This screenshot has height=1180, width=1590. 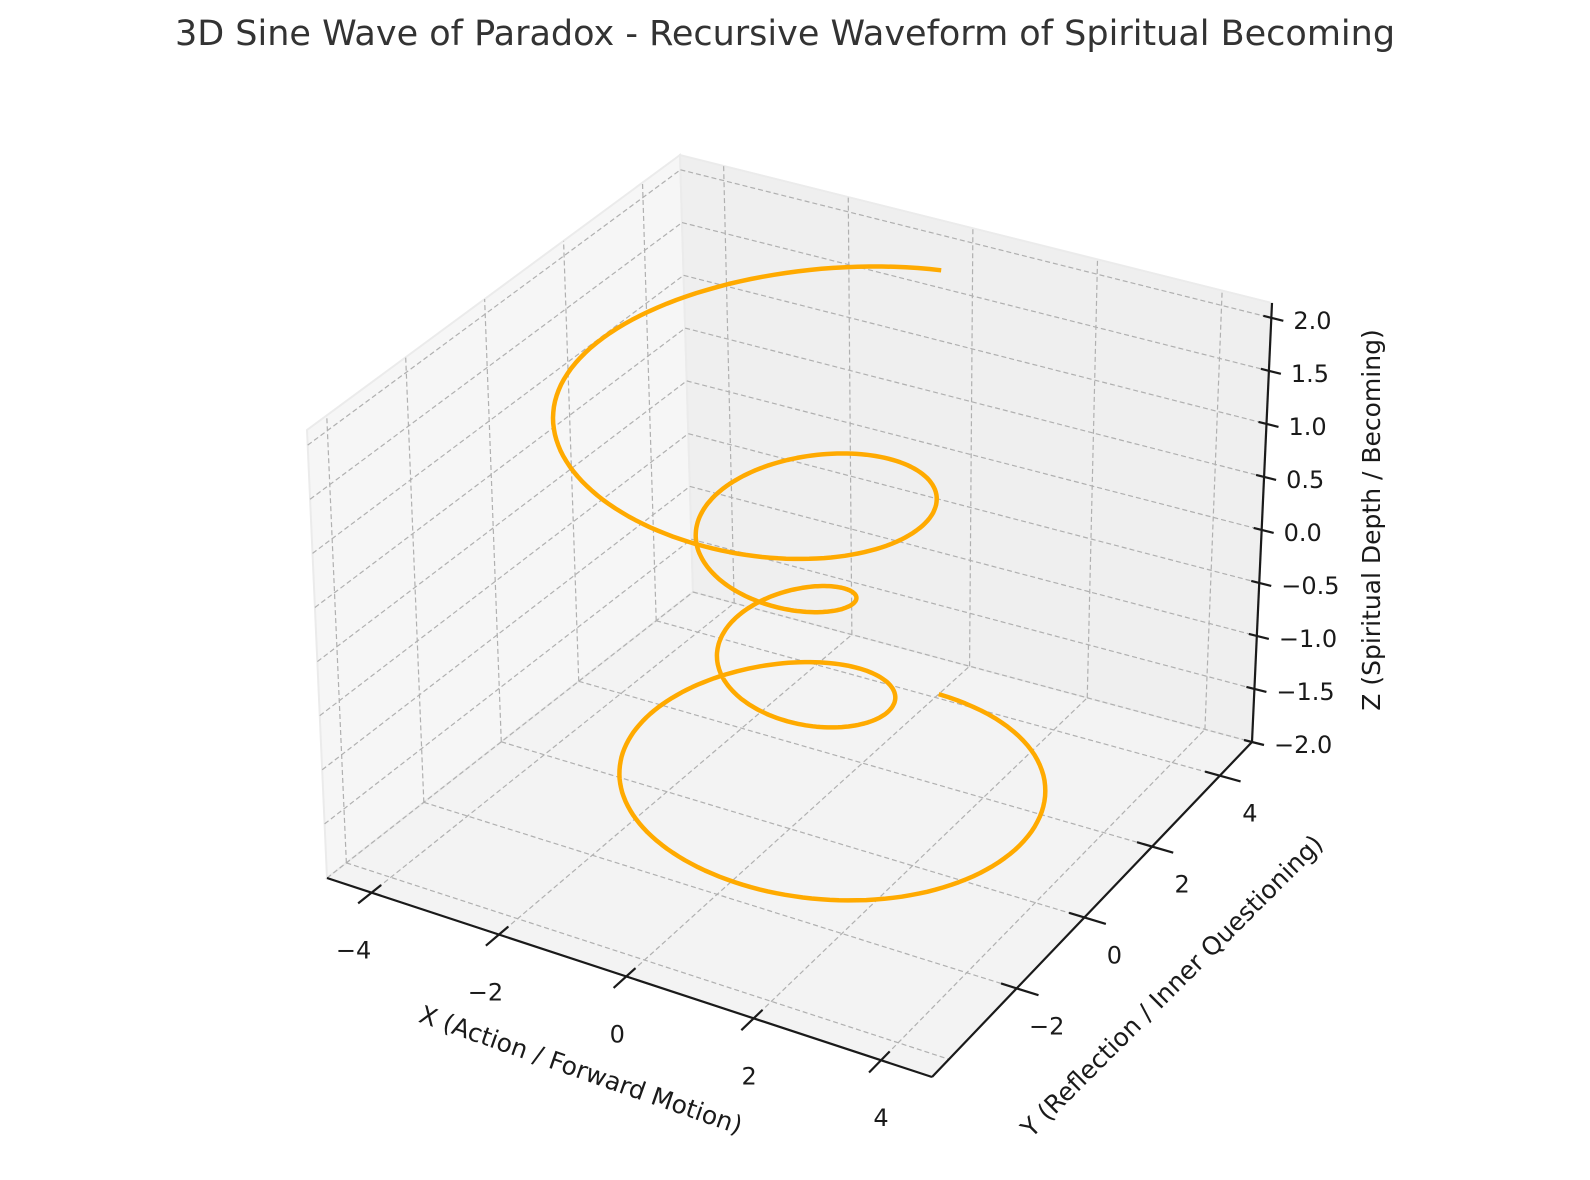 What do you see at coordinates (580, 1070) in the screenshot?
I see `x-axis-label: X (Action / Forward Motion)` at bounding box center [580, 1070].